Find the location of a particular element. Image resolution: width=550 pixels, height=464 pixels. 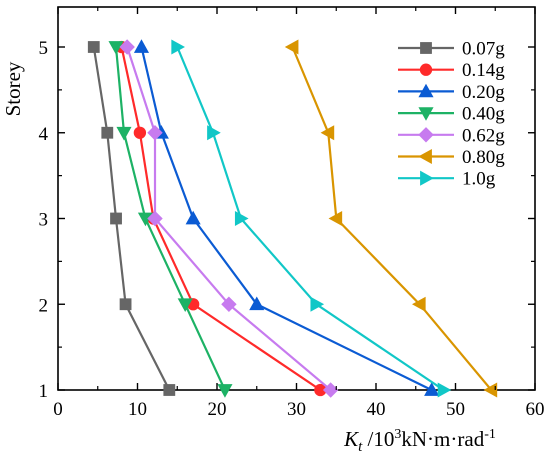

legend-label: 0.62g is located at coordinates (483, 135).